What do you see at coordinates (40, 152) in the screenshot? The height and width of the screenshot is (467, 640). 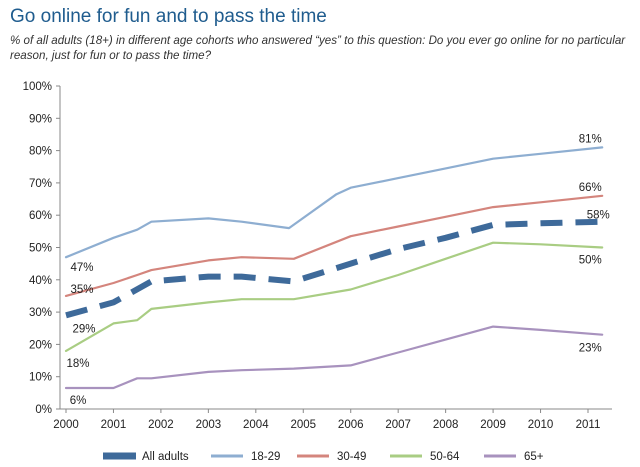 I see `y-tick-label: 80%` at bounding box center [40, 152].